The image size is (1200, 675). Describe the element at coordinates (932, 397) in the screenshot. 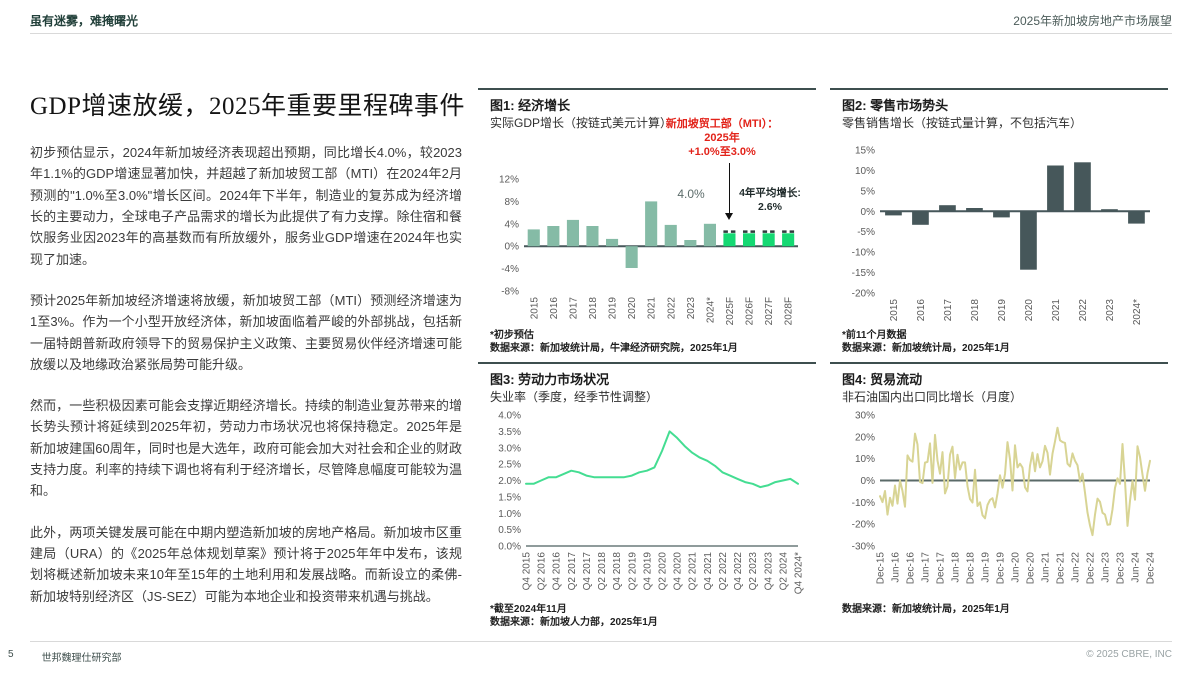

I see `chart-subtitle: 非石油国内出口同比增长（月度）` at that location.